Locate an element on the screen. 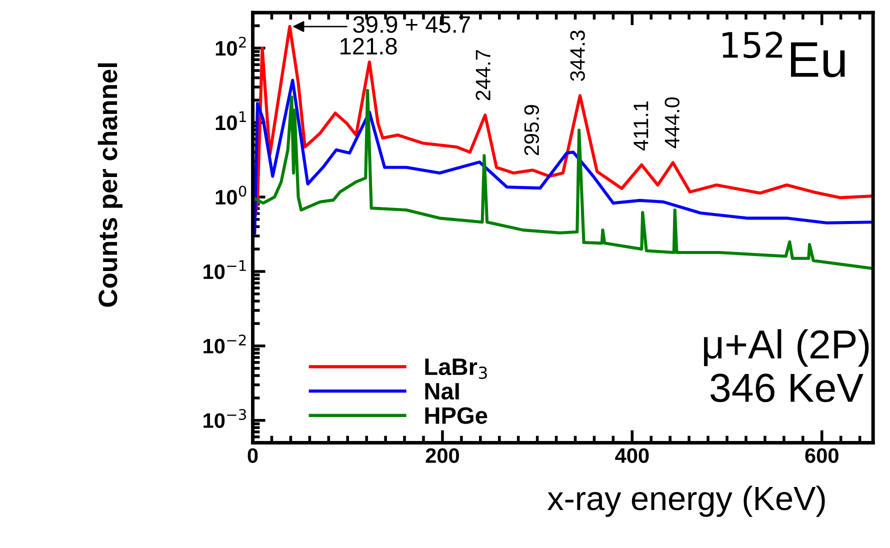 Image resolution: width=890 pixels, height=548 pixels. annotation: 295.9 is located at coordinates (532, 130).